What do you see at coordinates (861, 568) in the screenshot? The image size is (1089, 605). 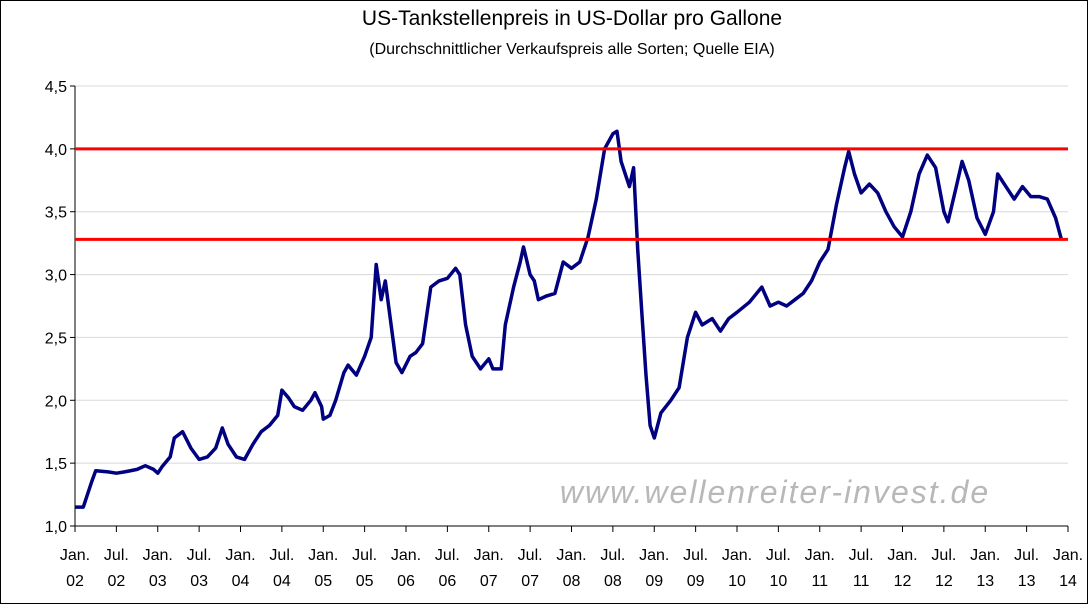 I see `x-tick-label: Jul. 11` at bounding box center [861, 568].